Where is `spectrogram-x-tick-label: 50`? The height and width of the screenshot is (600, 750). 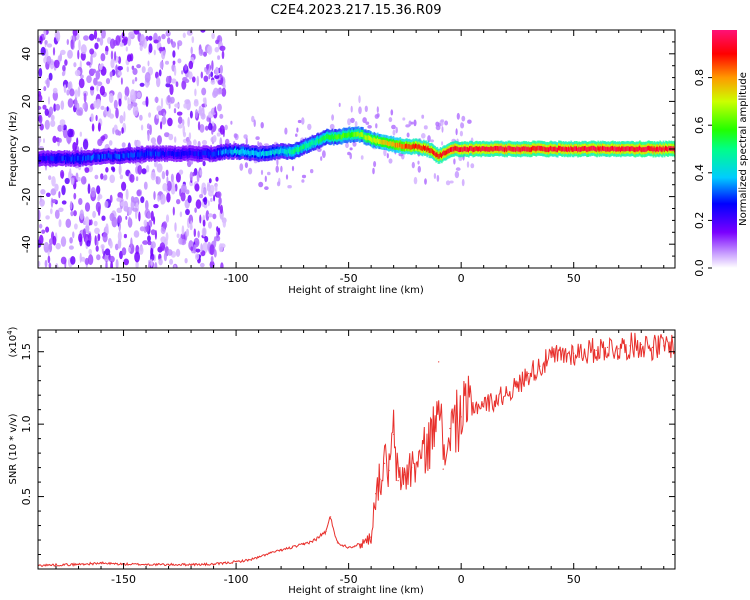
spectrogram-x-tick-label: 50 is located at coordinates (574, 278).